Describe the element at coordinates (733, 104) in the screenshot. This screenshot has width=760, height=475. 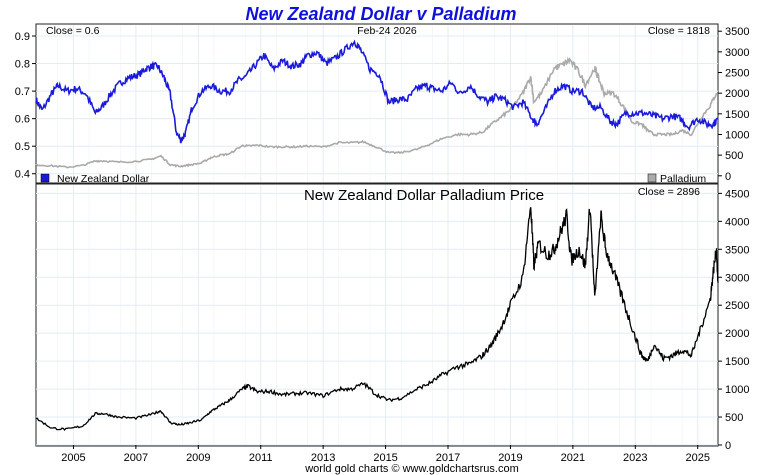
I see `top-right-axis: 0 500 1000 1500 2000 2500 3000 3500` at that location.